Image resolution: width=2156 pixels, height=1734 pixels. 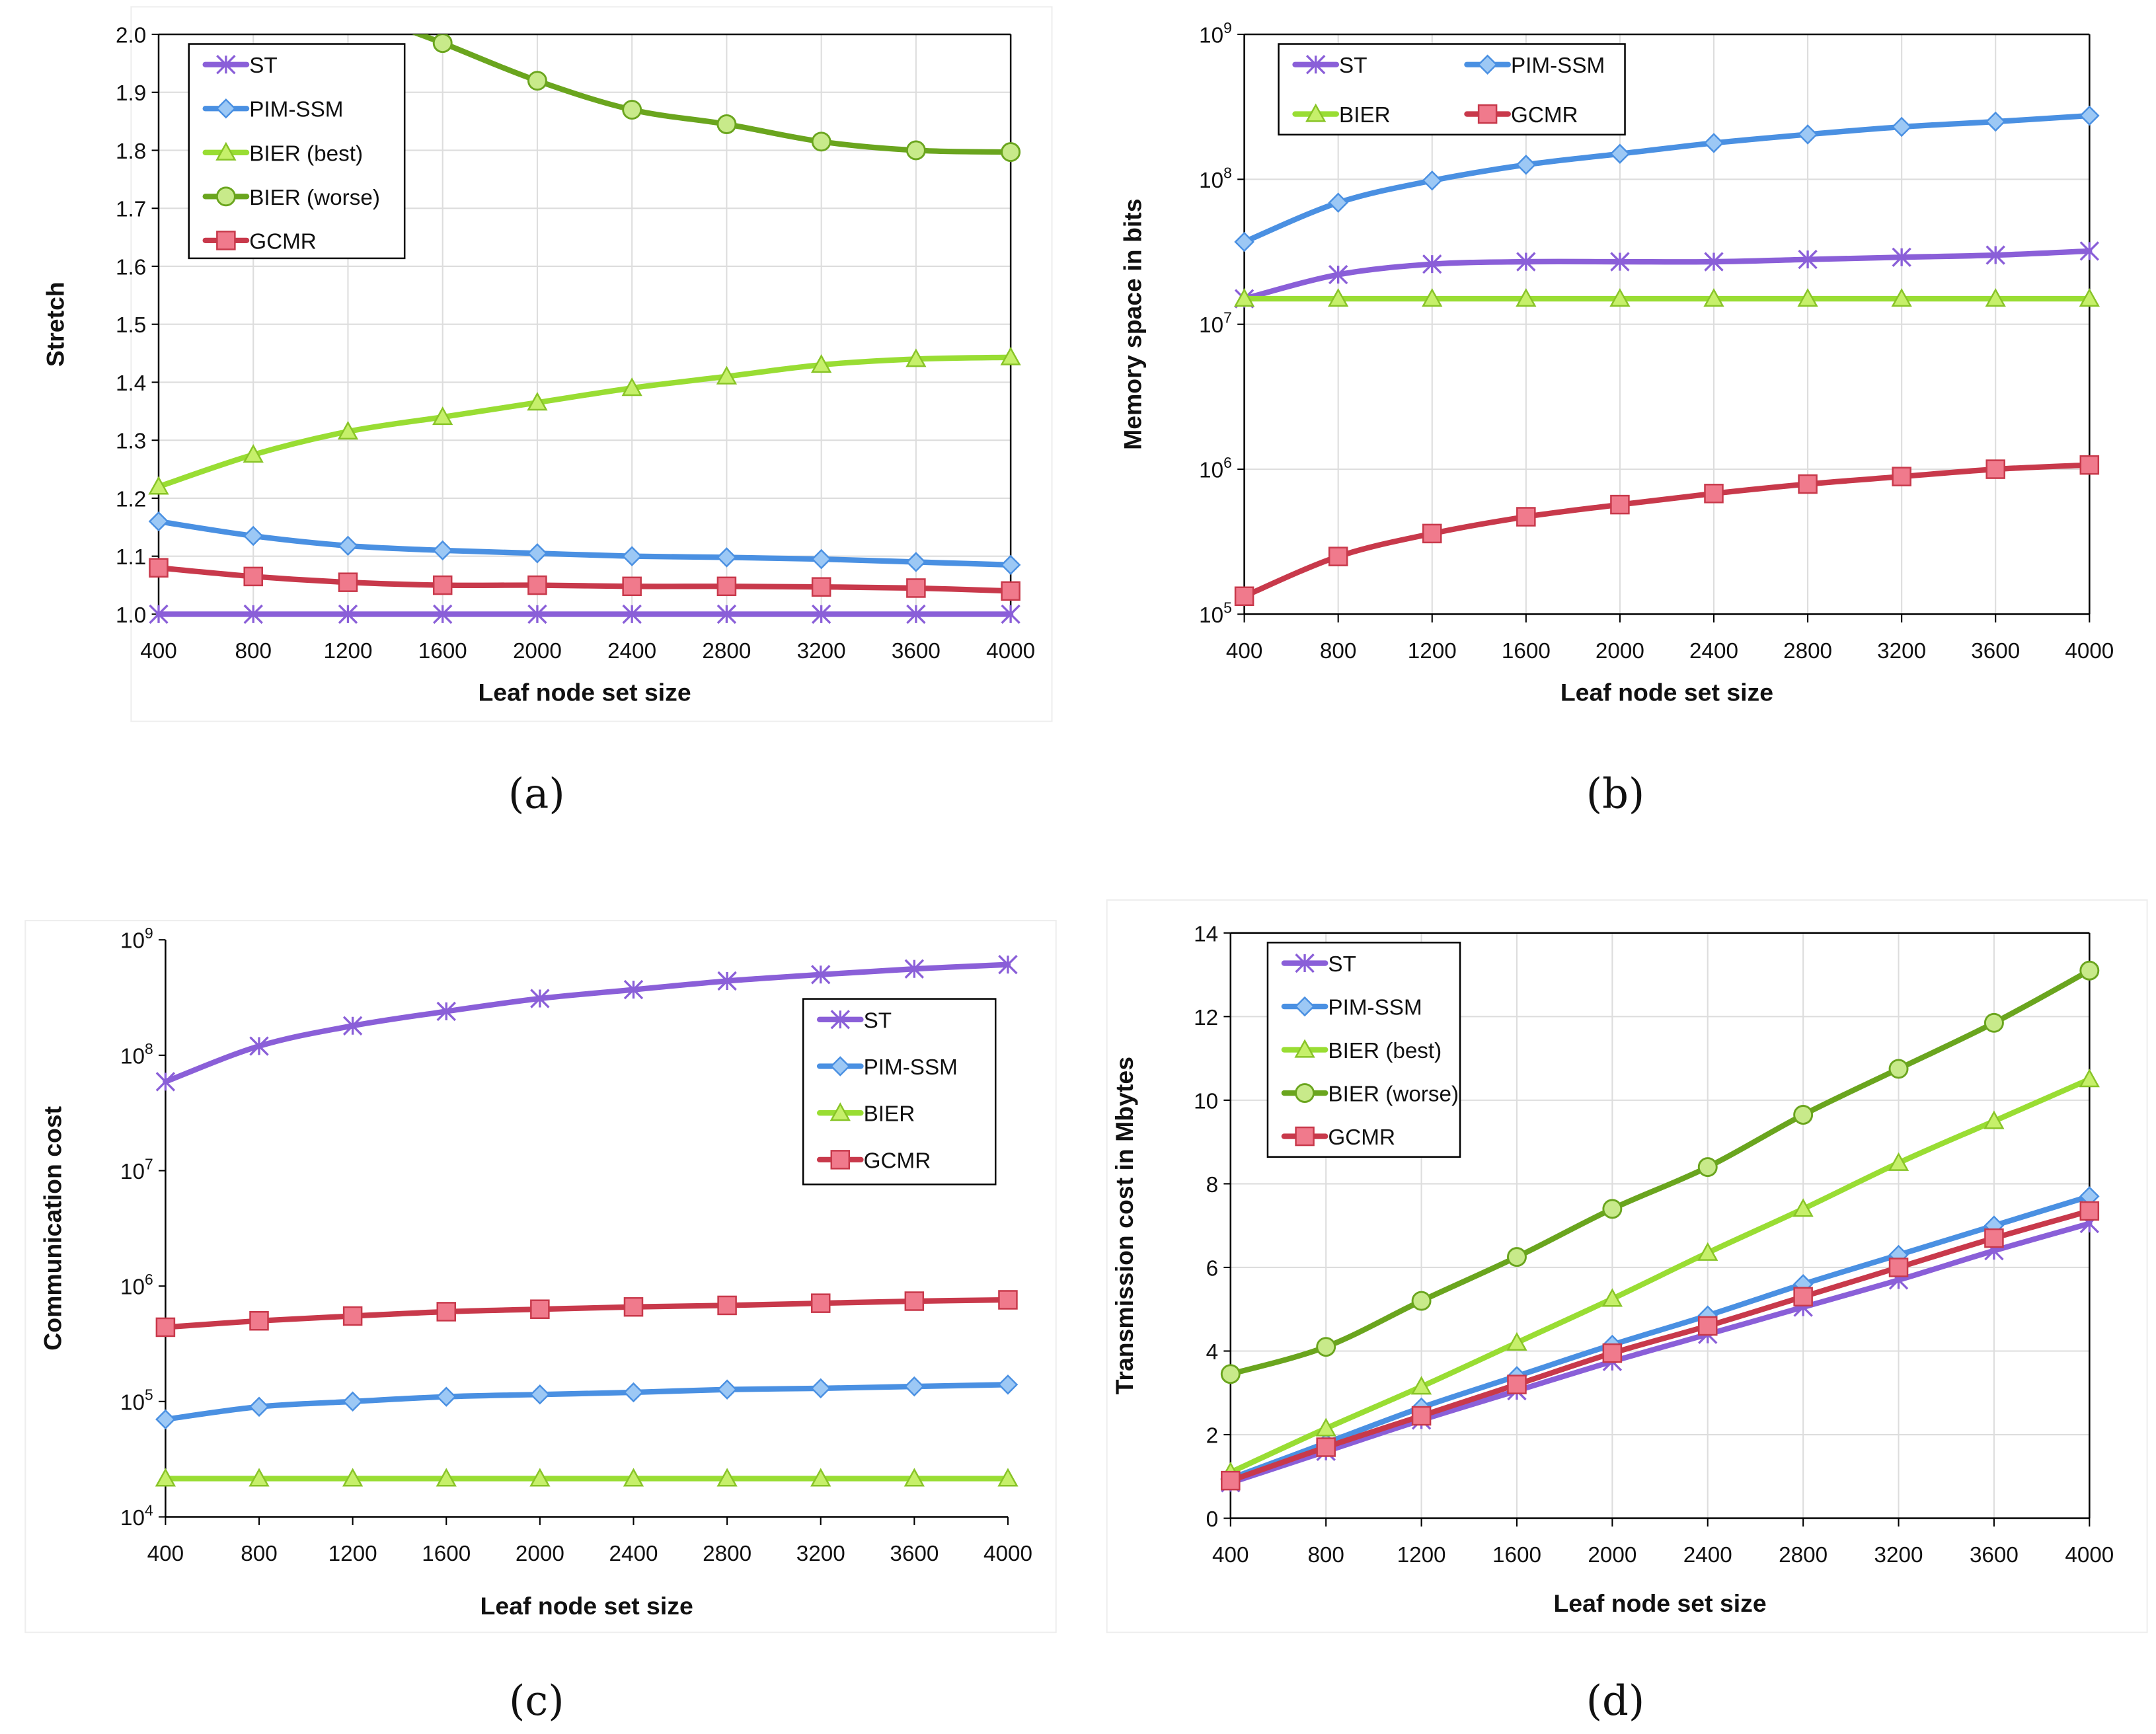 I want to click on legend-label: BIER (best), so click(x=306, y=153).